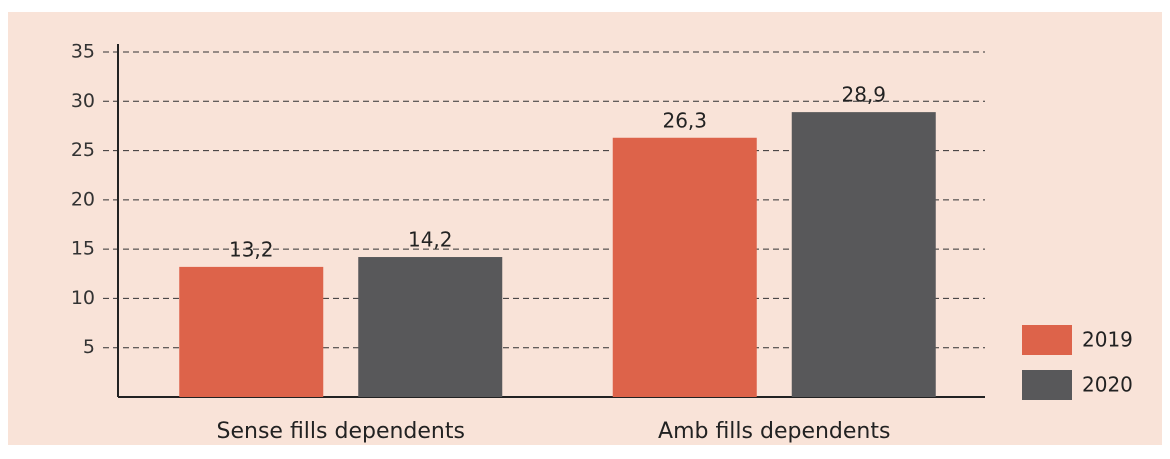 The image size is (1170, 459). Describe the element at coordinates (83, 52) in the screenshot. I see `y-tick-label: 35` at that location.